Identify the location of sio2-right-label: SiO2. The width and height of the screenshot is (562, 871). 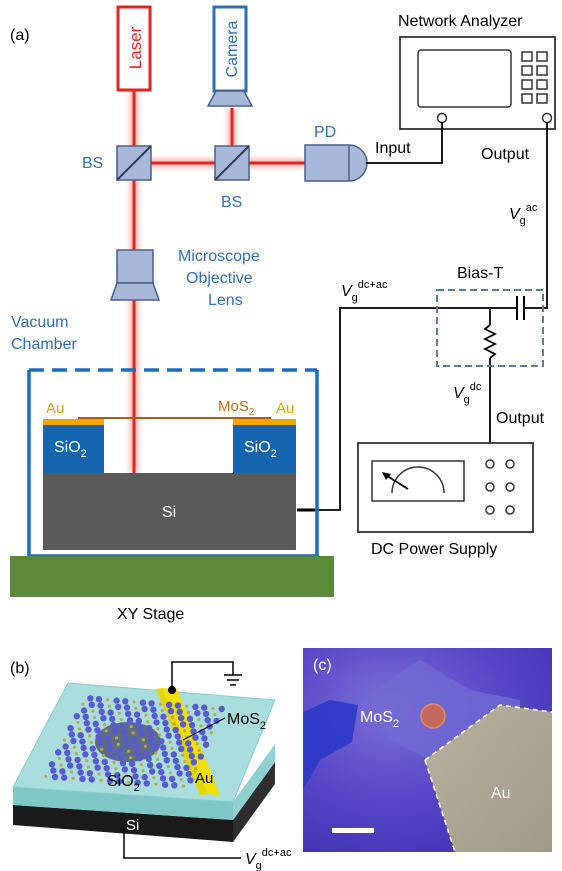
(260, 449).